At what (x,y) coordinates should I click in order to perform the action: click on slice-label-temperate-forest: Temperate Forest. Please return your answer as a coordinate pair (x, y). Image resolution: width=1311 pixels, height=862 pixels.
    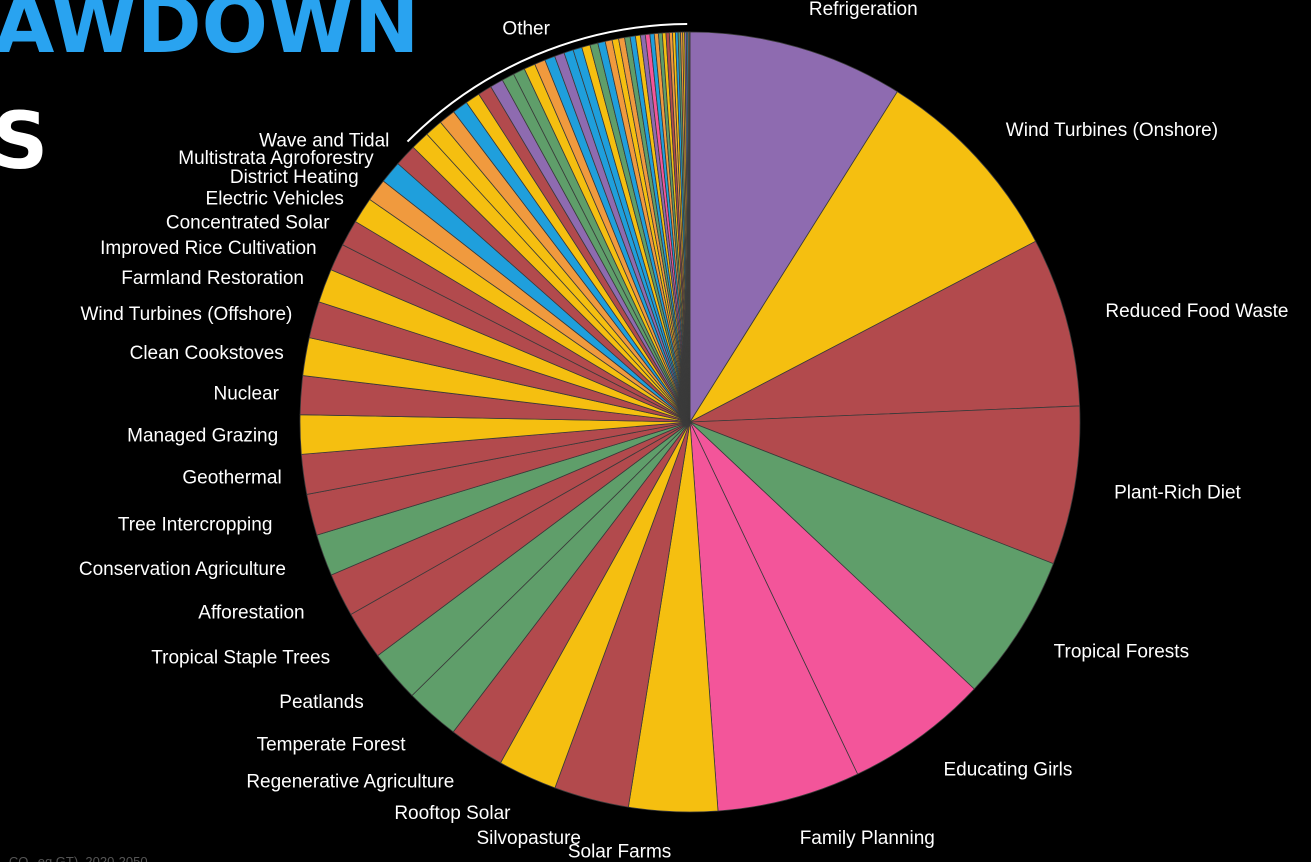
    Looking at the image, I should click on (332, 744).